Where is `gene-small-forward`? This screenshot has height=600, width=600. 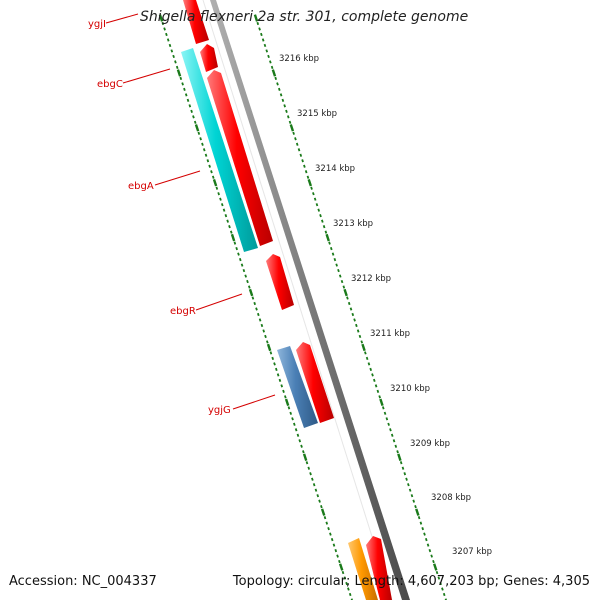 gene-small-forward is located at coordinates (209, 58).